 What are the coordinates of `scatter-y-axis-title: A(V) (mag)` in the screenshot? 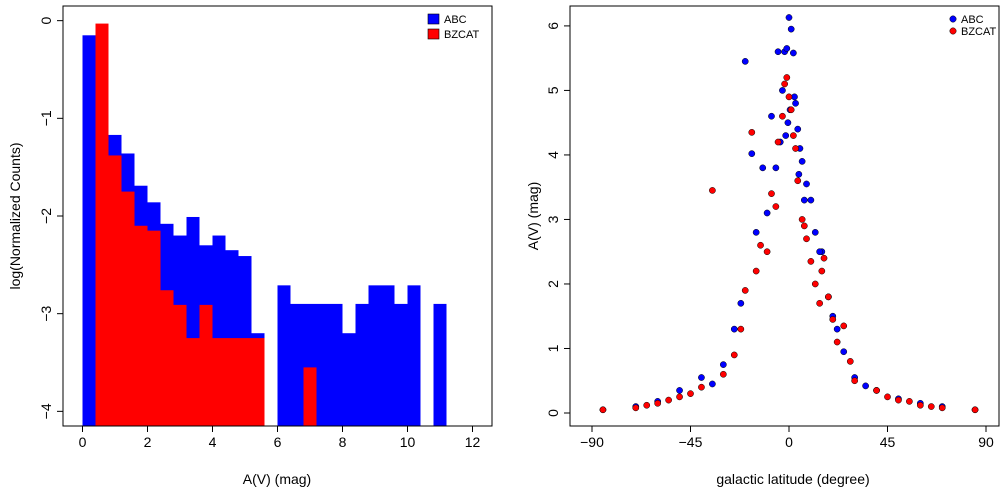 It's located at (533, 216).